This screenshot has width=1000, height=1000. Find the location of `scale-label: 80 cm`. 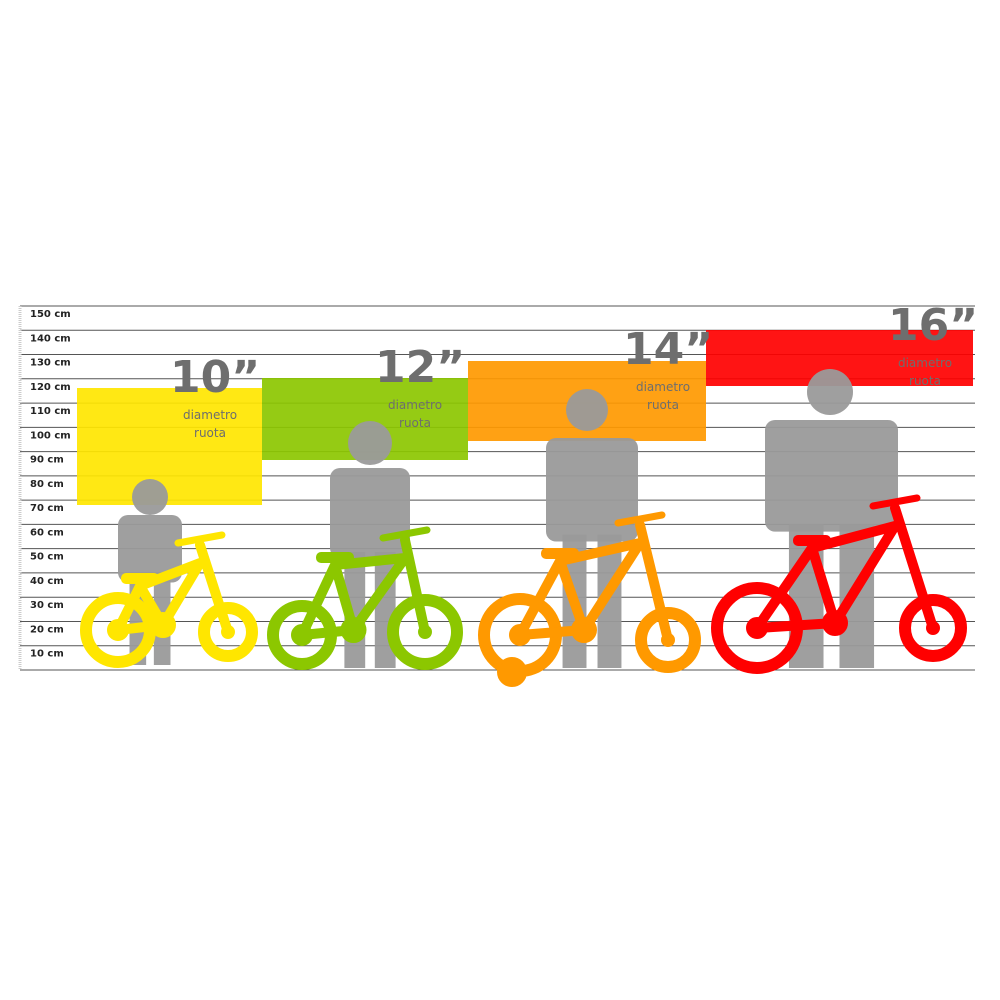

scale-label: 80 cm is located at coordinates (47, 484).